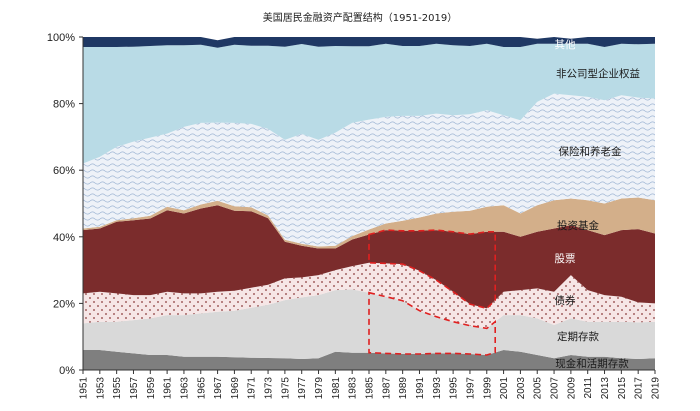  I want to click on x-tick-label: 1985, so click(370, 388).